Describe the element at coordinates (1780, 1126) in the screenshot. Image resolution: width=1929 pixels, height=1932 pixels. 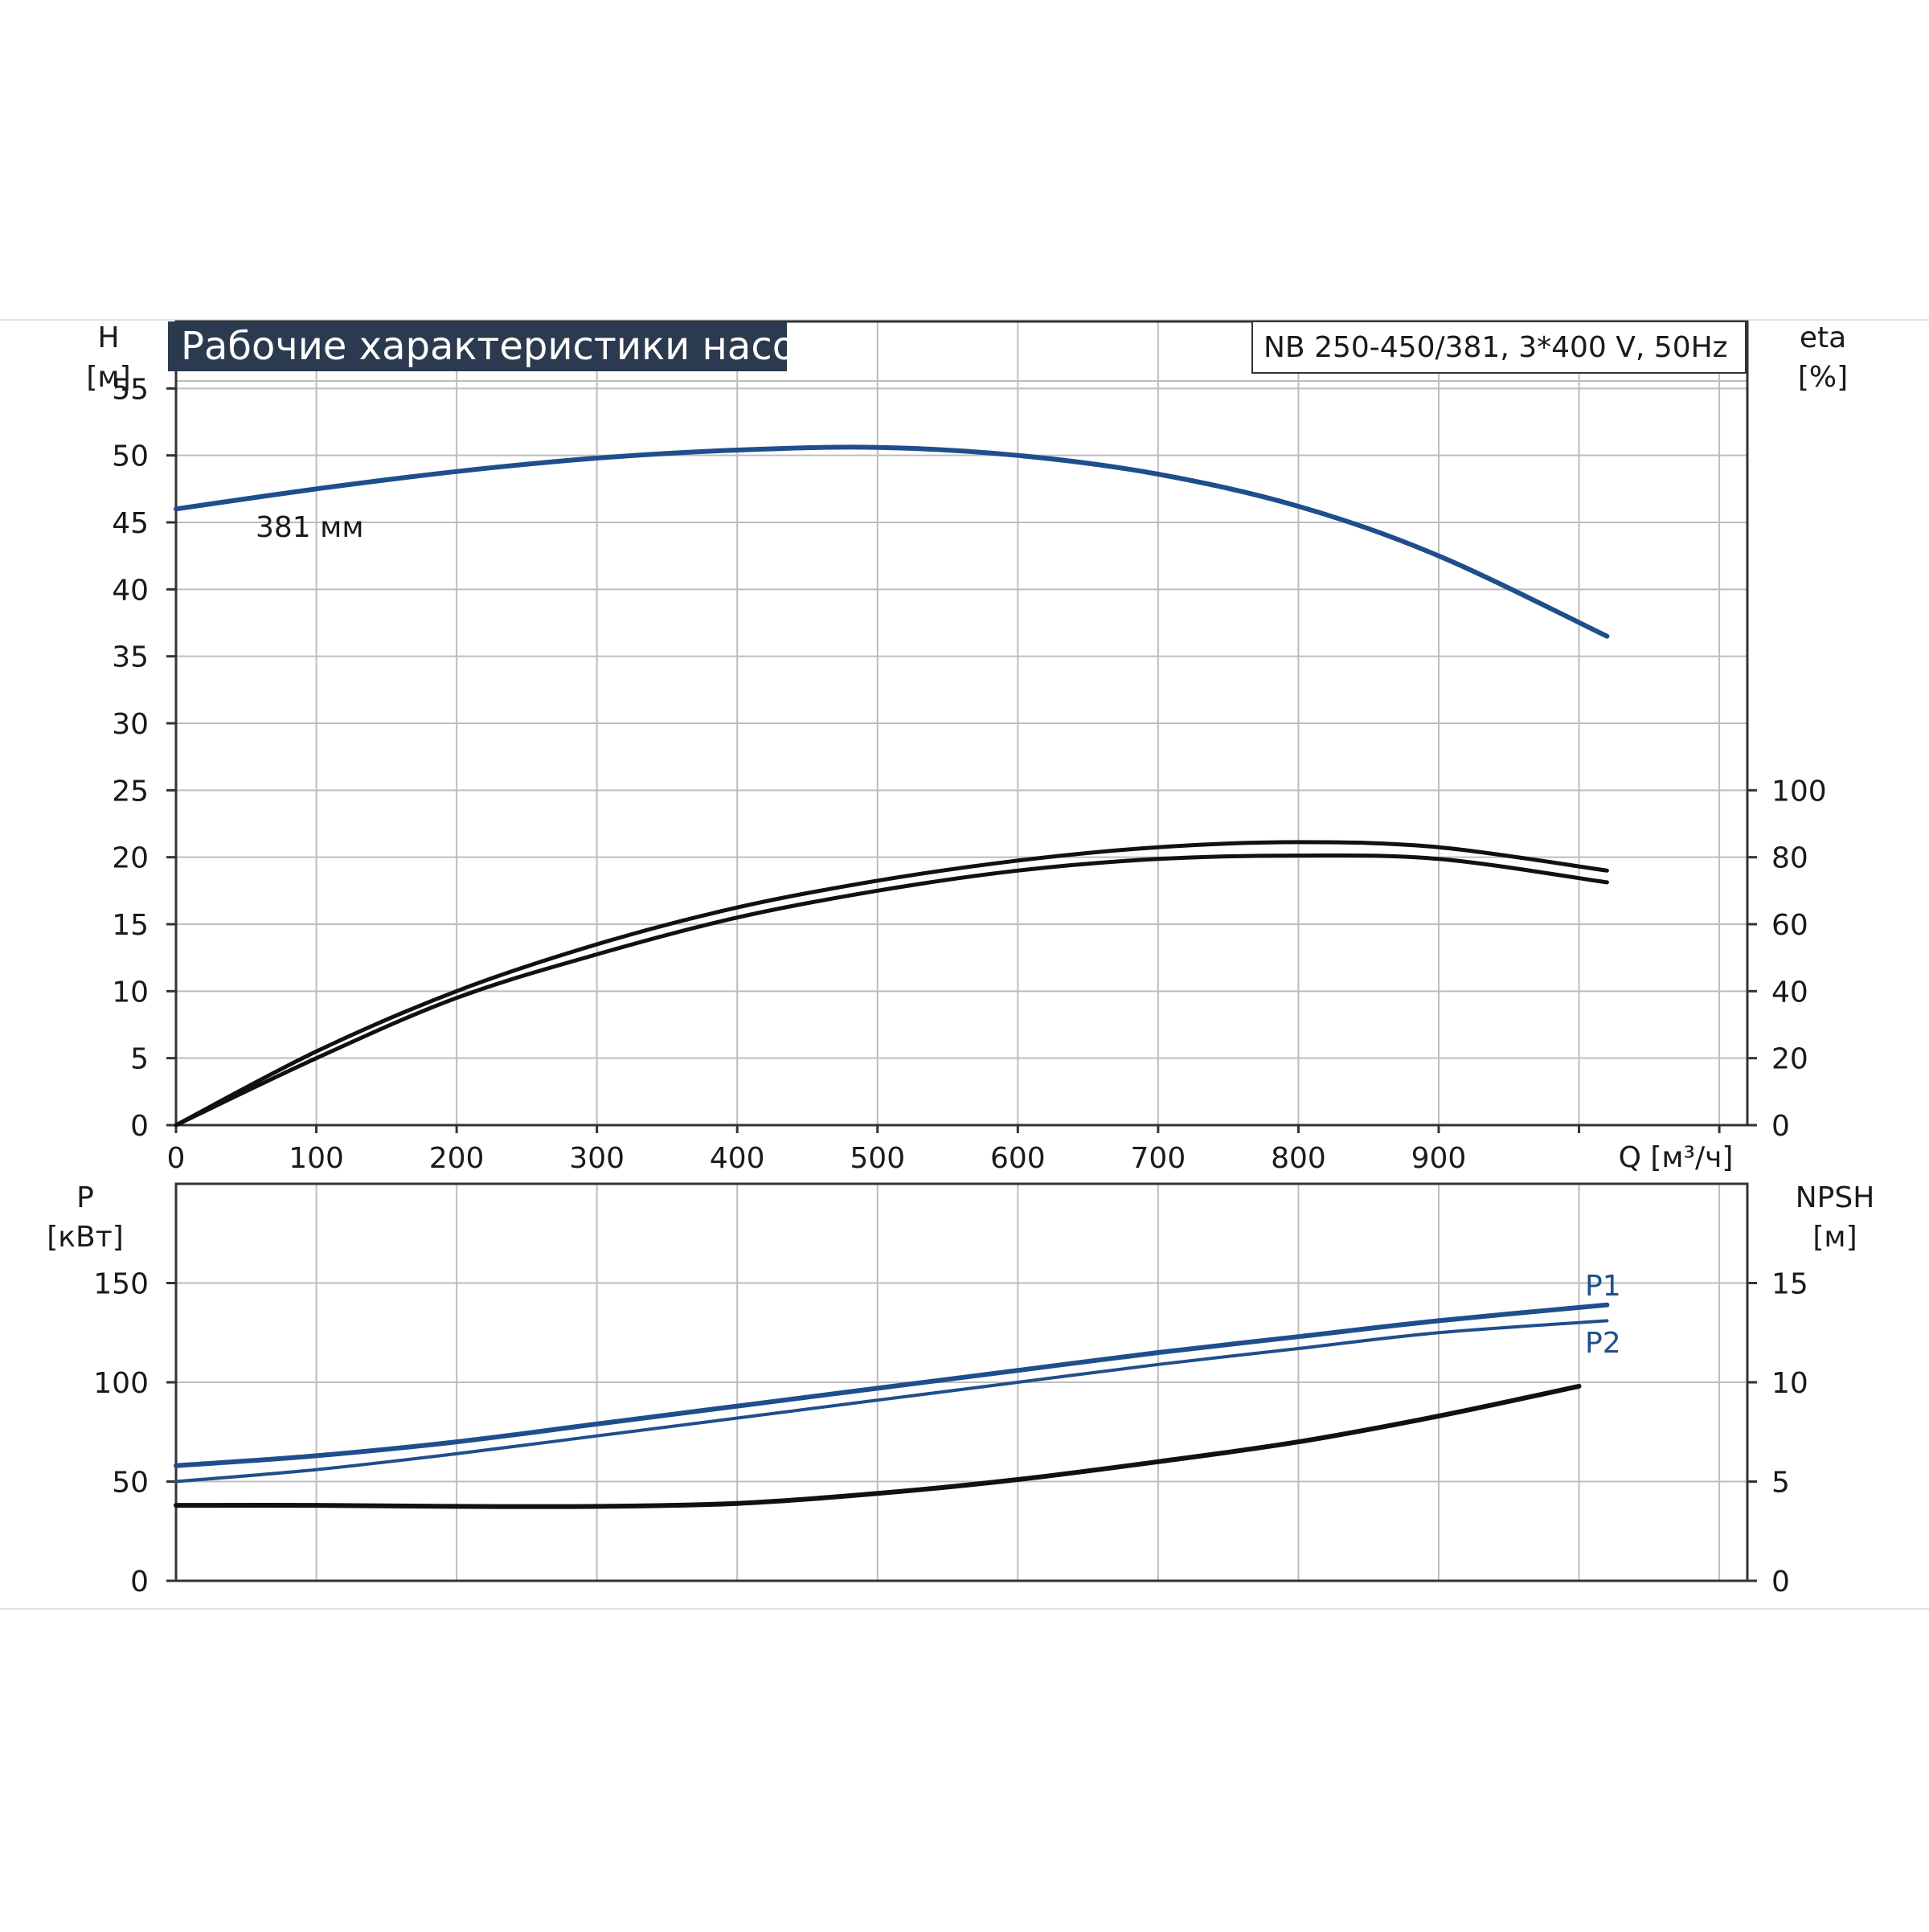
I see `eta-axis-tick-label: 0` at that location.